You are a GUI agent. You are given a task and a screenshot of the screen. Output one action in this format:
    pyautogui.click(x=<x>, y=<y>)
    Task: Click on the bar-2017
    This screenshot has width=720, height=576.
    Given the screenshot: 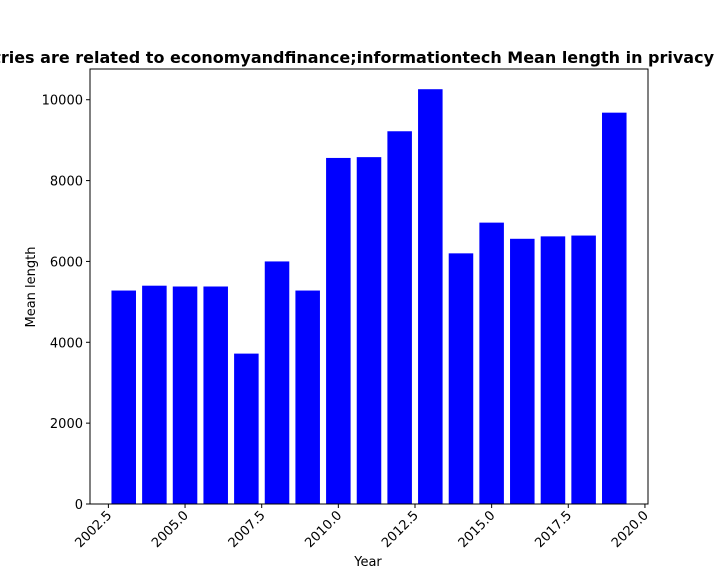 What is the action you would take?
    pyautogui.click(x=553, y=370)
    